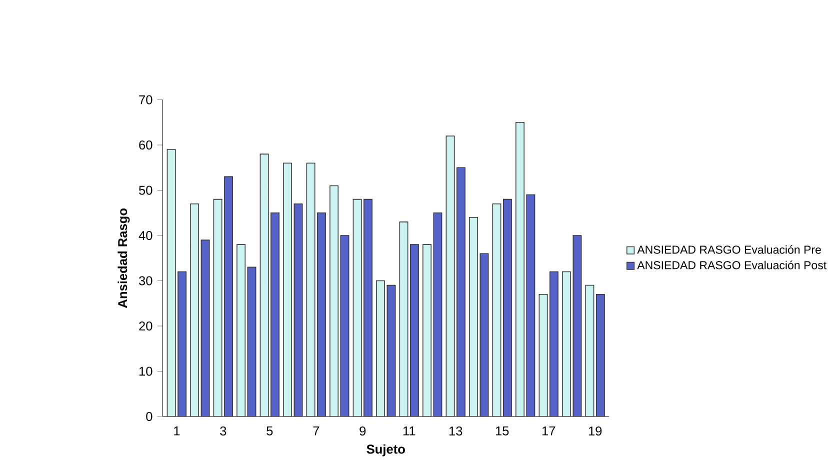 Image resolution: width=833 pixels, height=461 pixels. What do you see at coordinates (223, 431) in the screenshot?
I see `x-tick-label: 3` at bounding box center [223, 431].